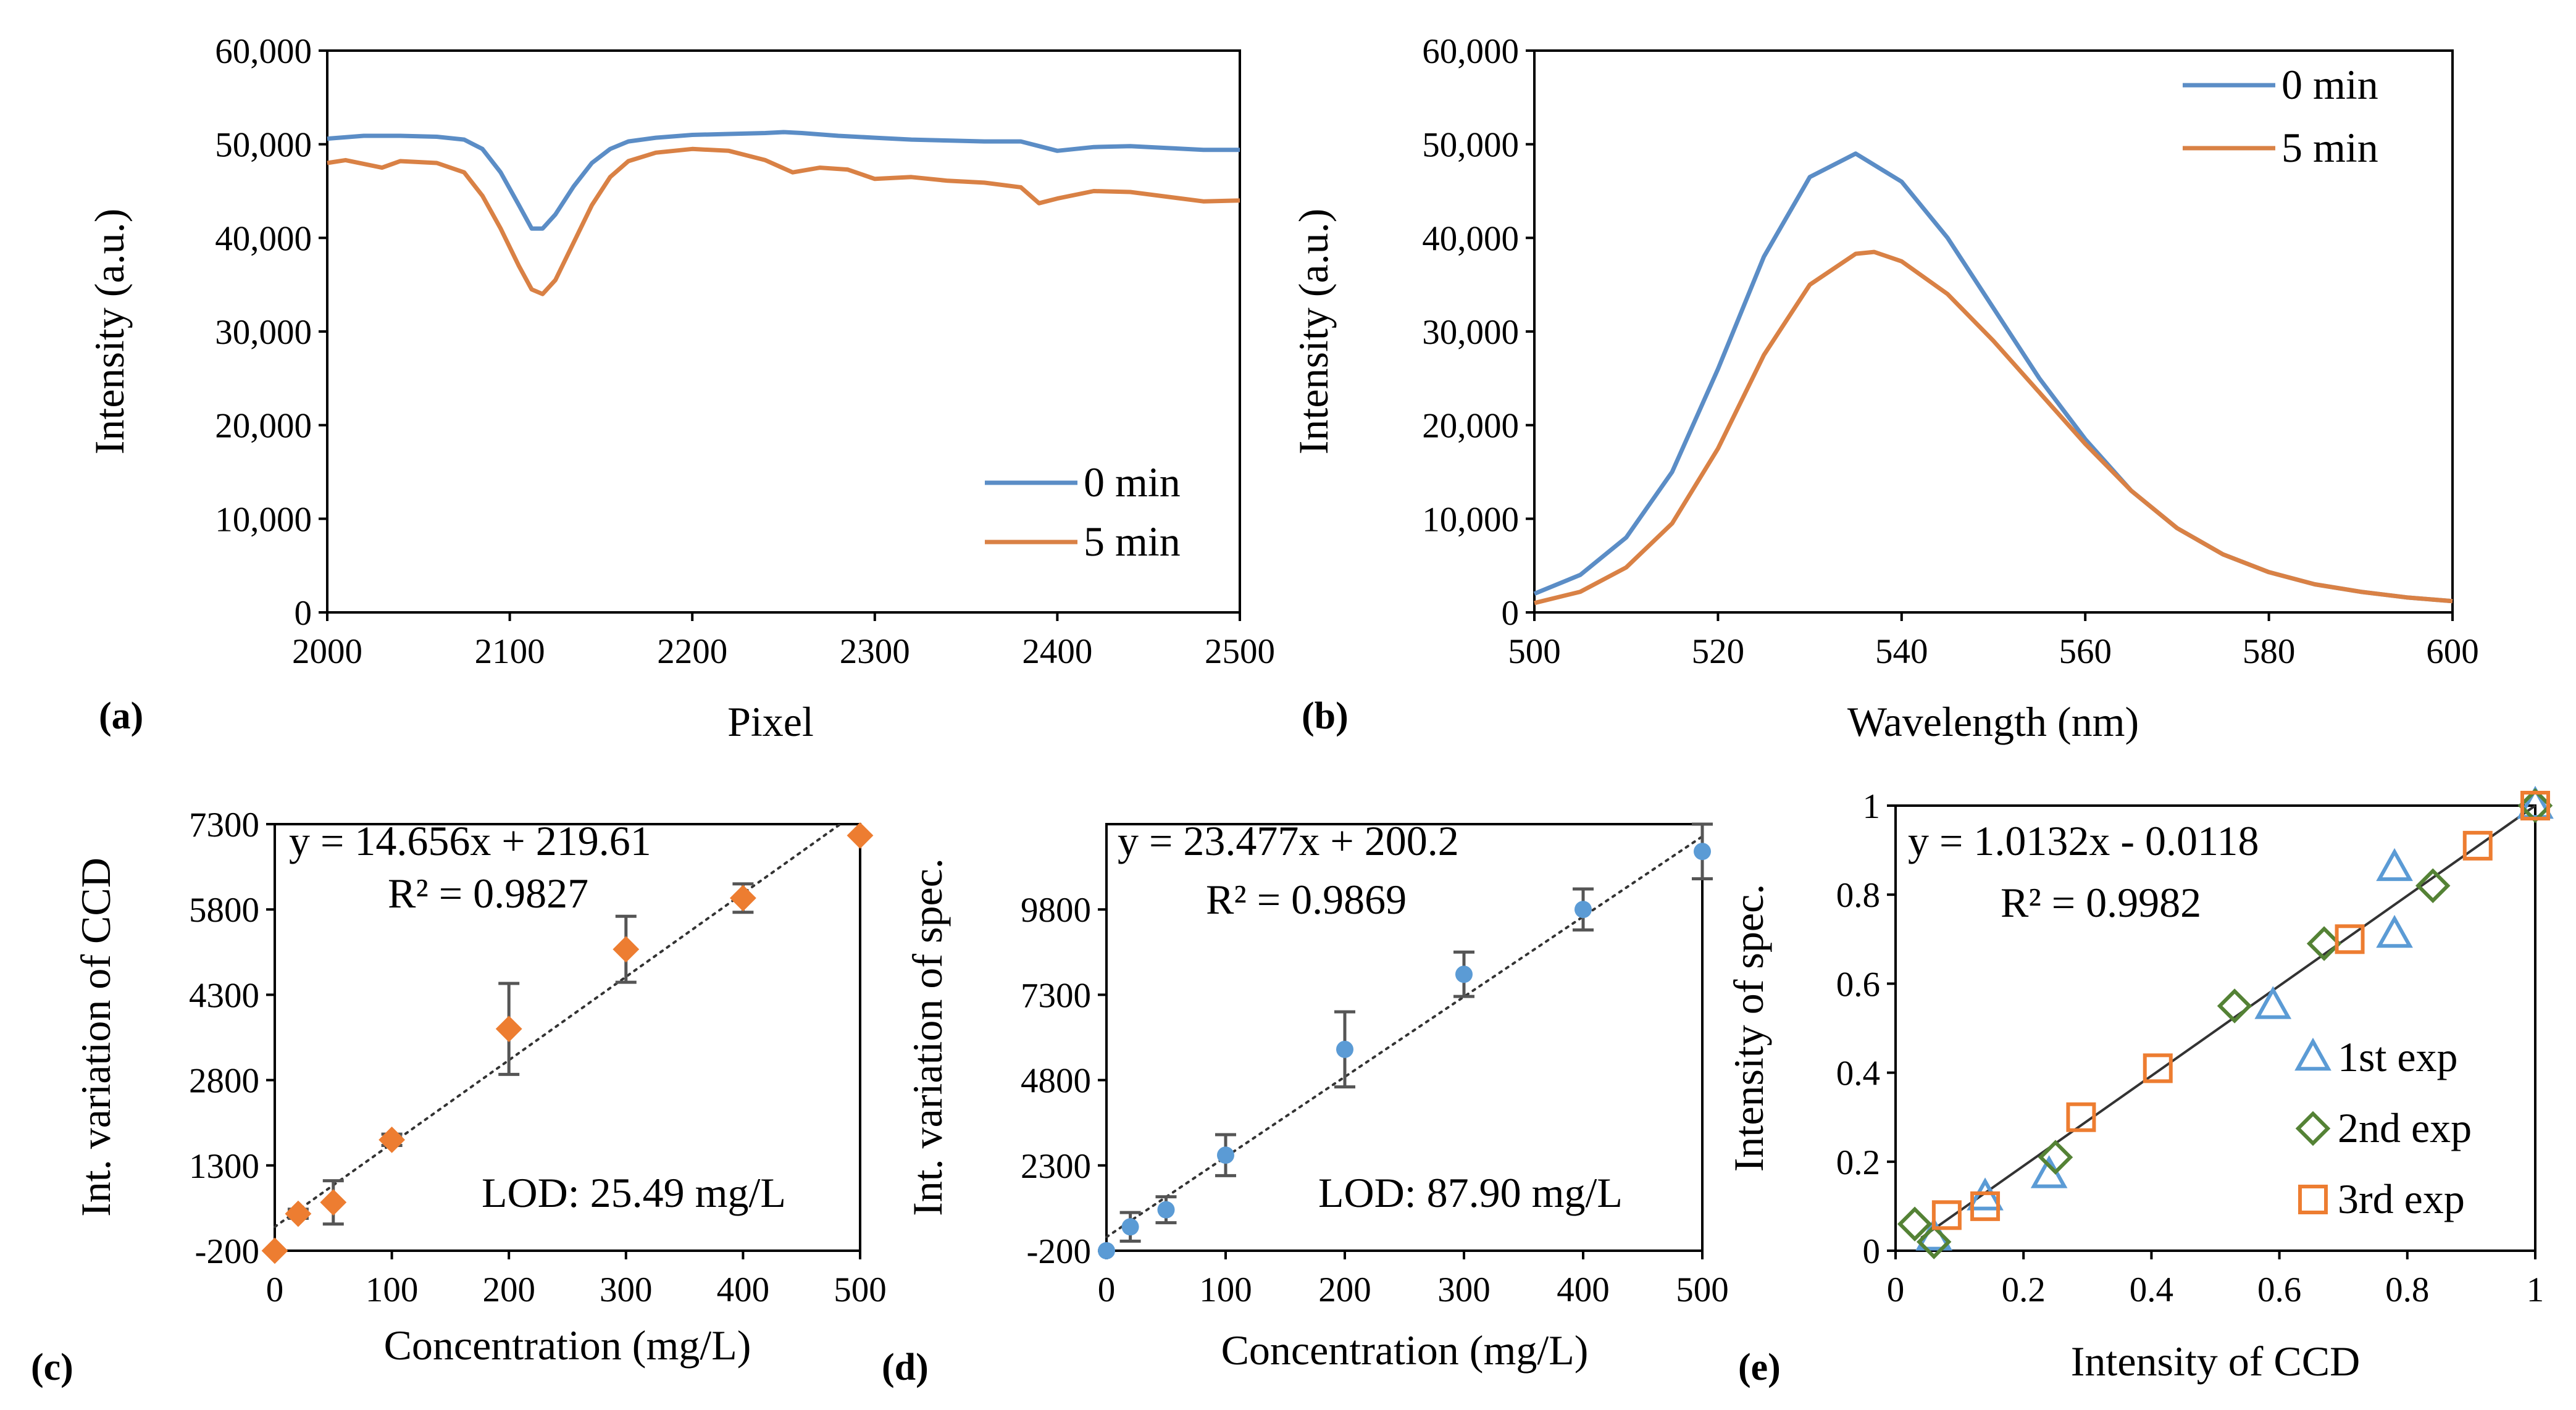 Image resolution: width=2576 pixels, height=1410 pixels. What do you see at coordinates (2398, 1056) in the screenshot?
I see `legend-label: 1st exp` at bounding box center [2398, 1056].